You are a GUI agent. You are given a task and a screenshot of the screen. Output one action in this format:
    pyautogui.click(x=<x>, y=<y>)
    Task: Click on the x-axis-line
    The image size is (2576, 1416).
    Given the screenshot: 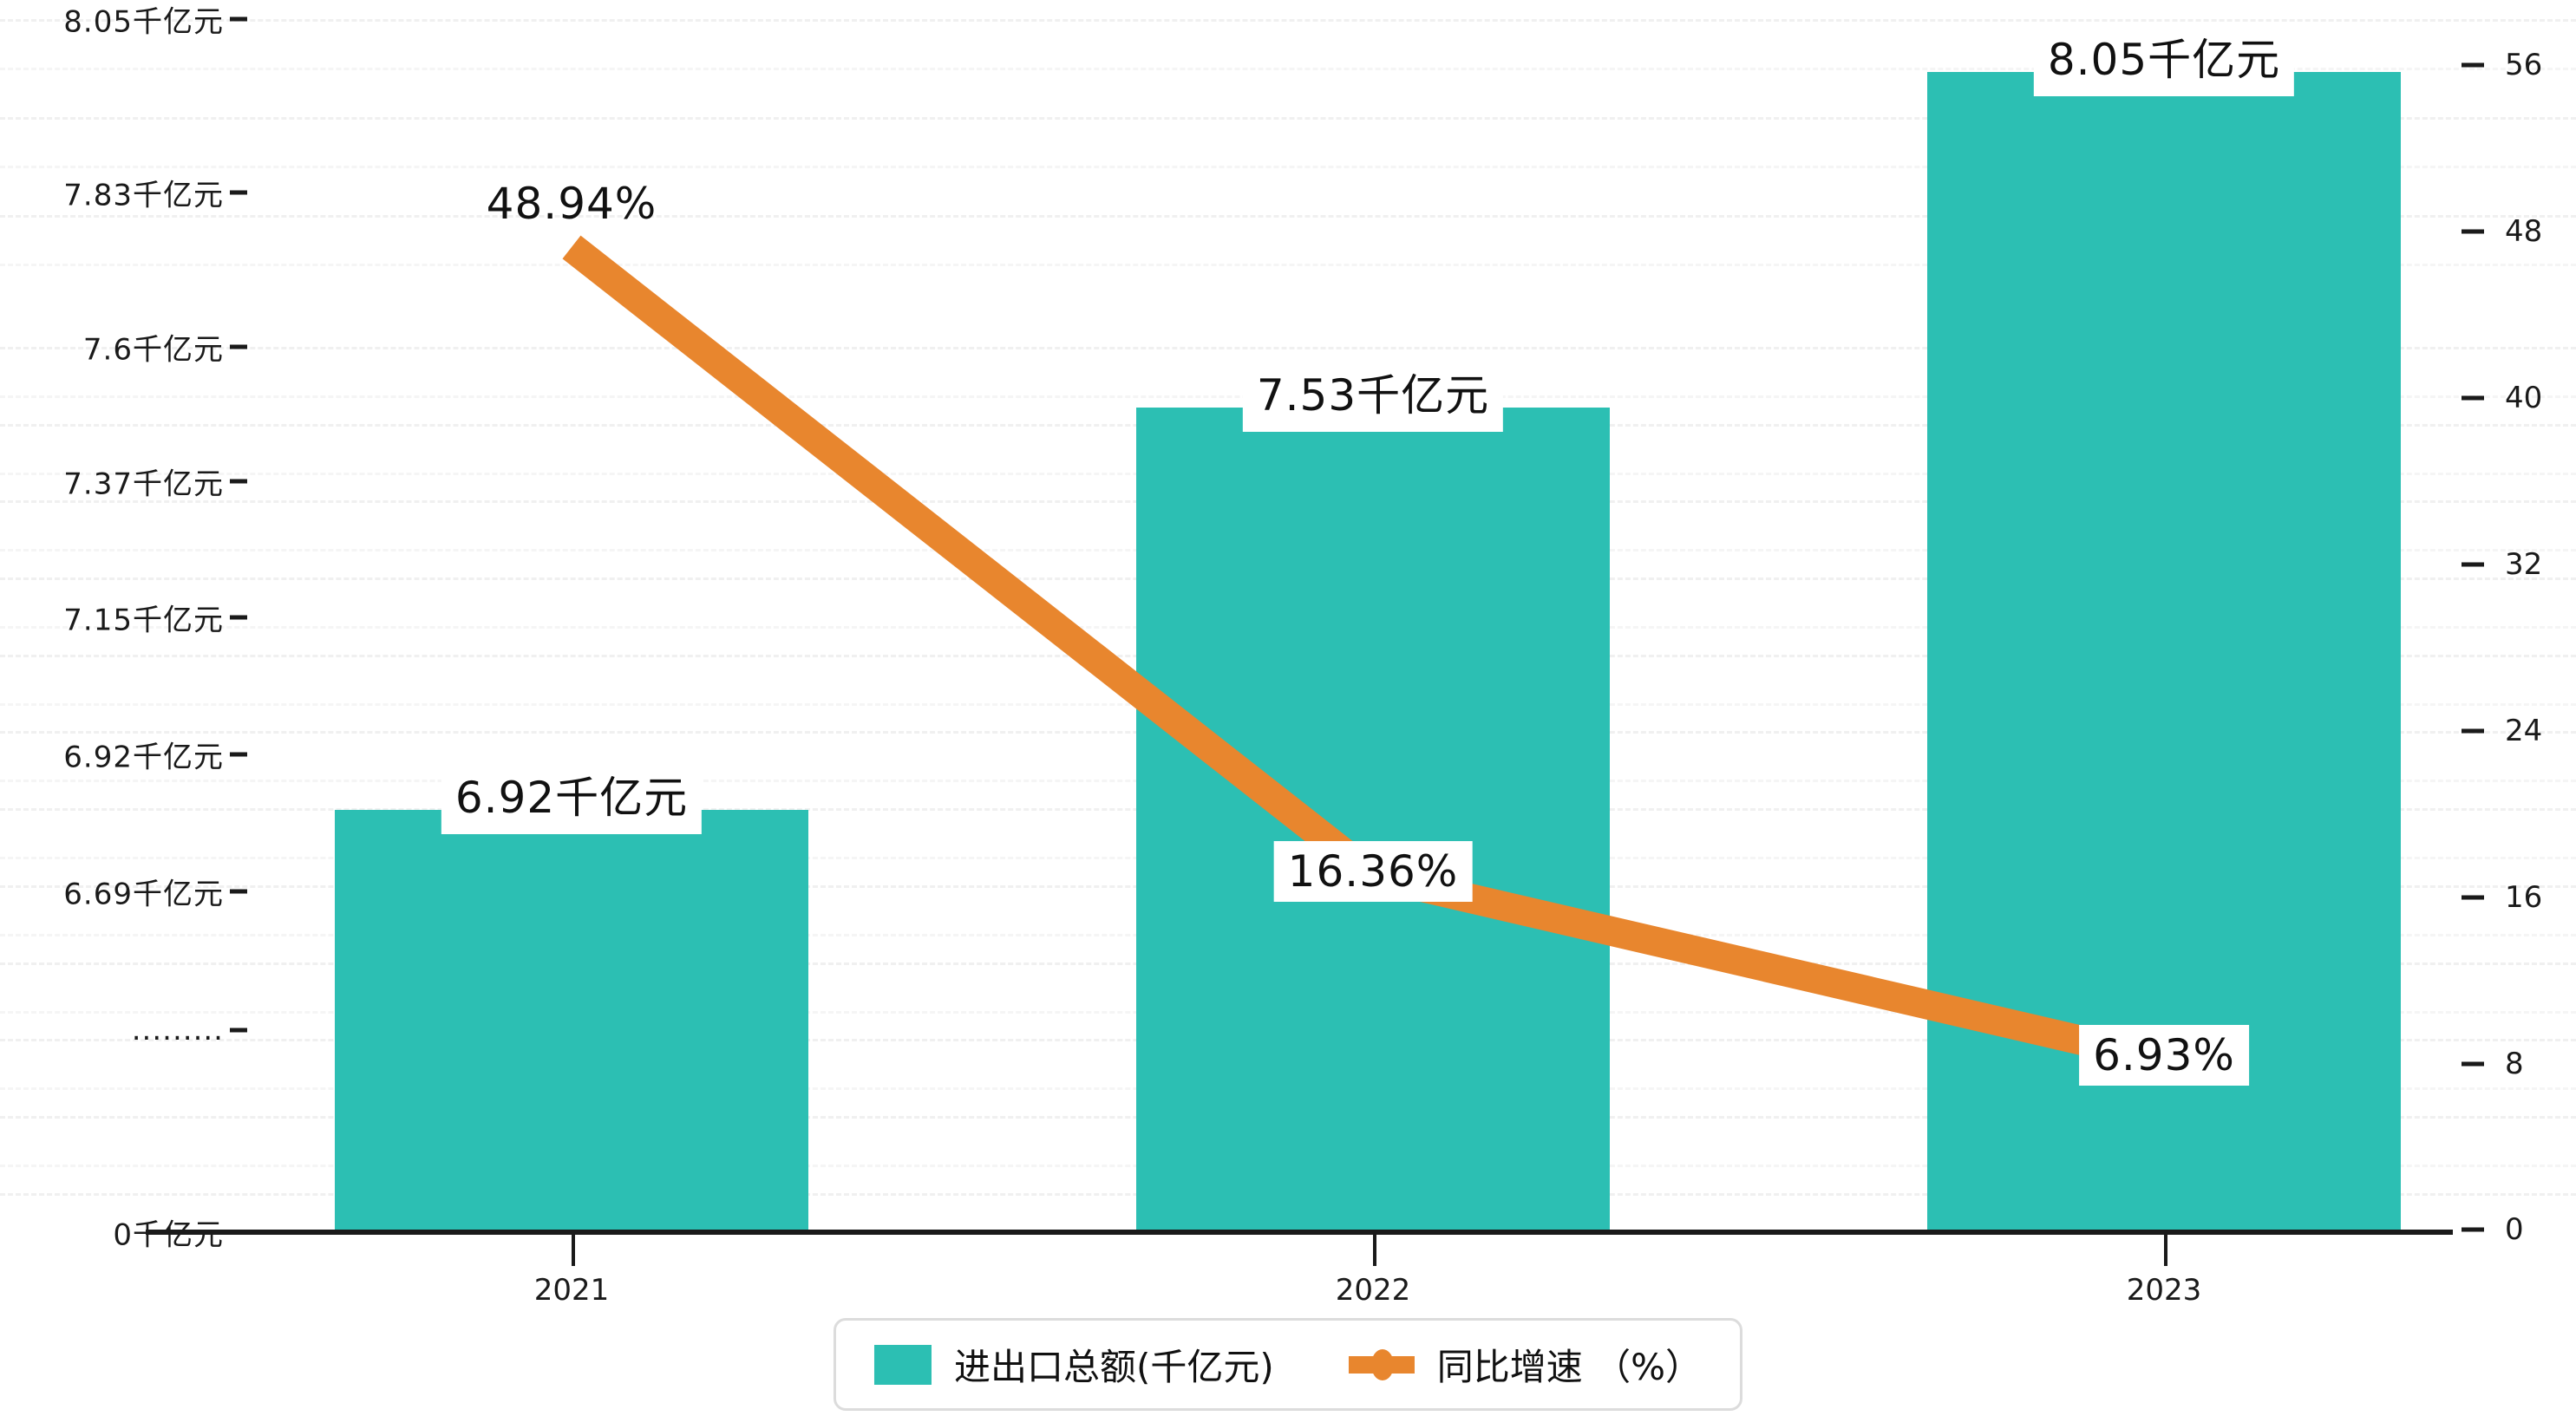 What is the action you would take?
    pyautogui.click(x=1299, y=1233)
    